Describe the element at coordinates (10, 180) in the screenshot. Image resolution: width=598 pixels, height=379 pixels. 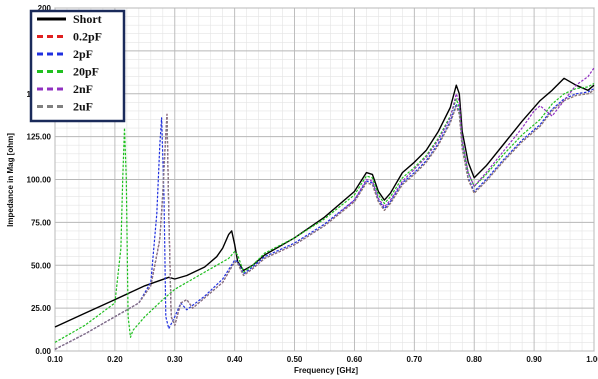
I see `y-axis-title: Impedance in Mag [ohm]` at that location.